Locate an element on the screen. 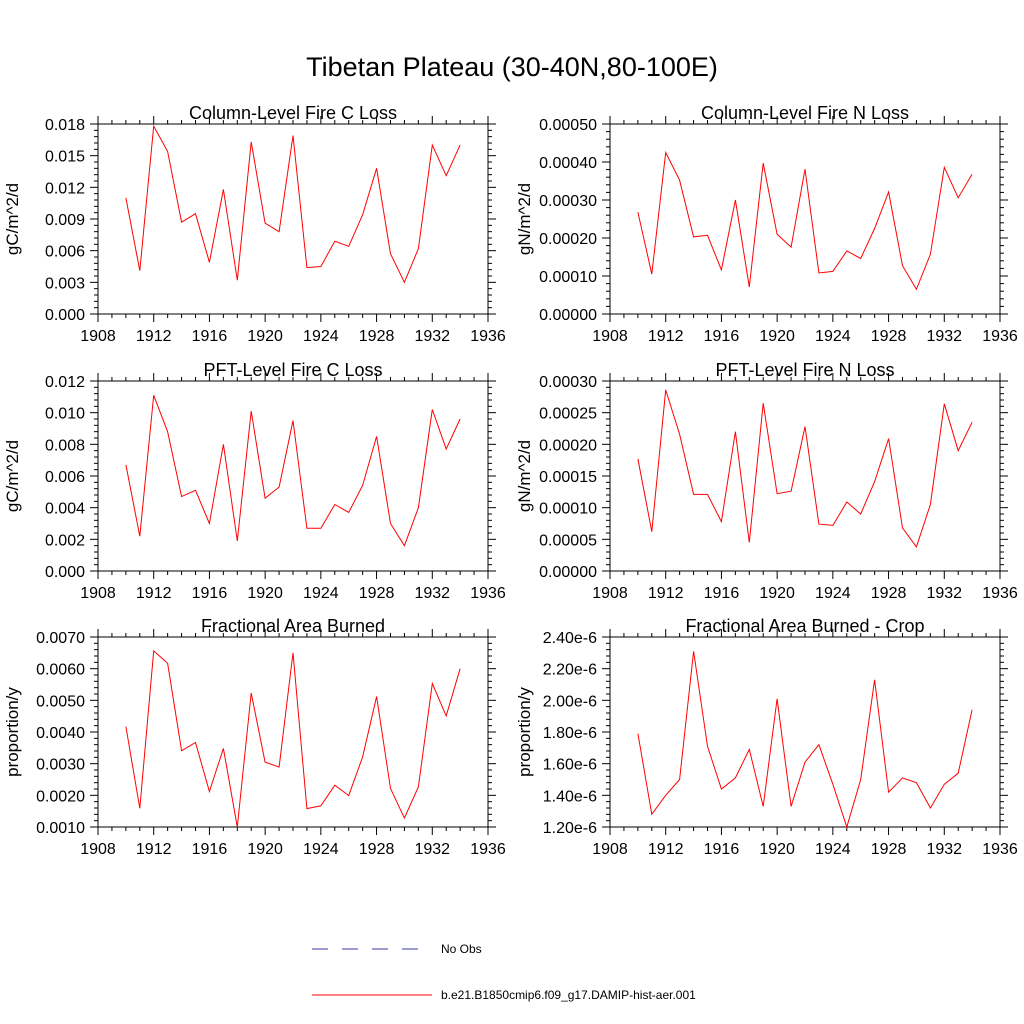 The width and height of the screenshot is (1024, 1024). y-tick-label: 0.004 is located at coordinates (65, 509).